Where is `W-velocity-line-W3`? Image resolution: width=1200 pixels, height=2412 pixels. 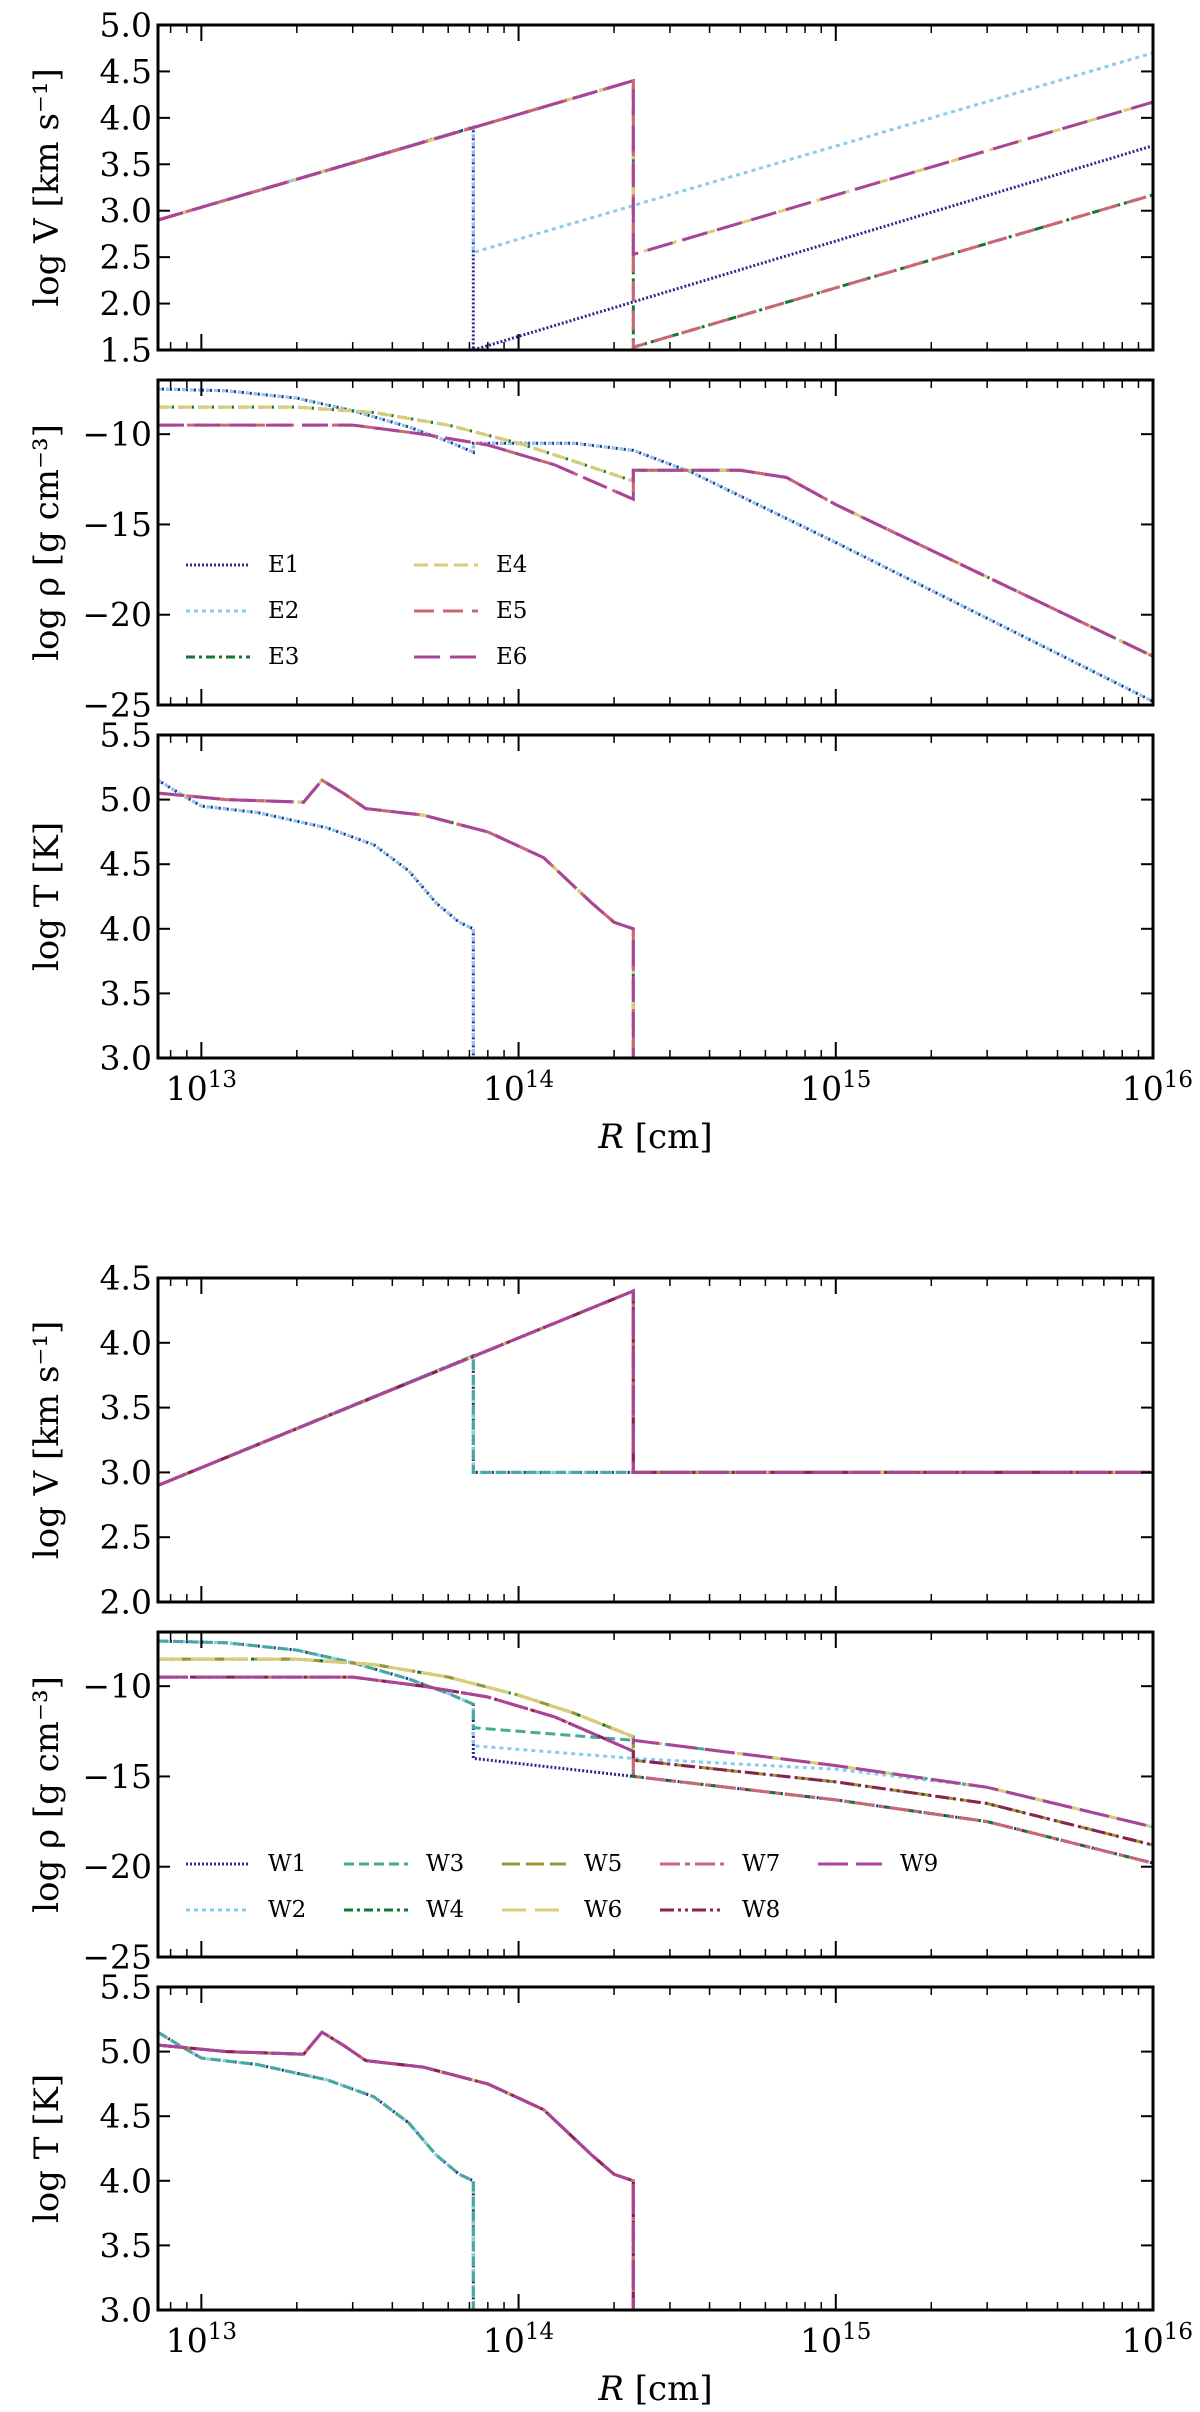
W-velocity-line-W3 is located at coordinates (655, 1420).